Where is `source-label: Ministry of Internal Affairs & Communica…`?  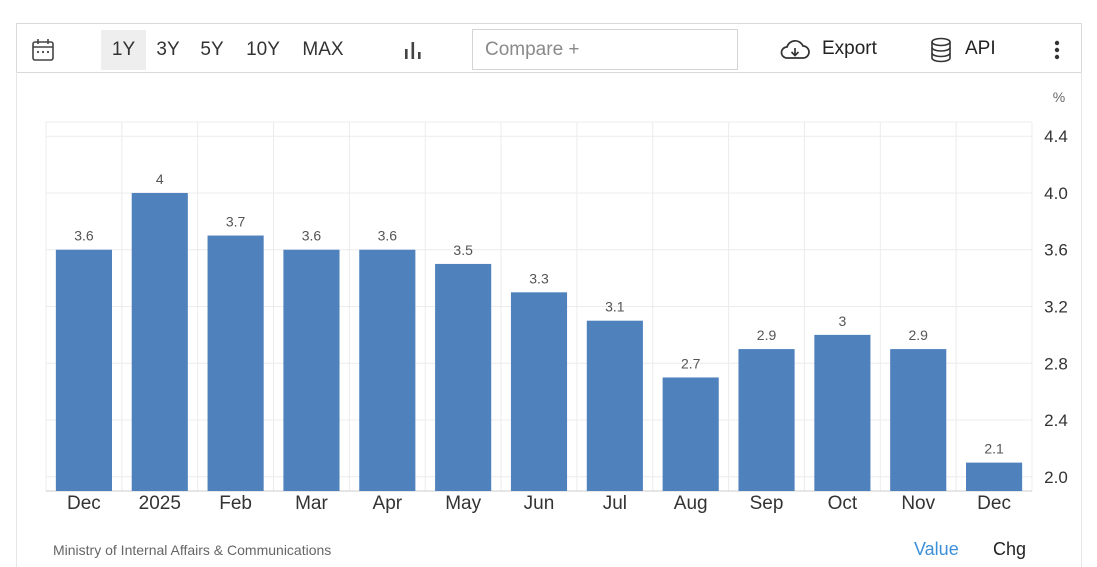 source-label: Ministry of Internal Affairs & Communica… is located at coordinates (192, 550).